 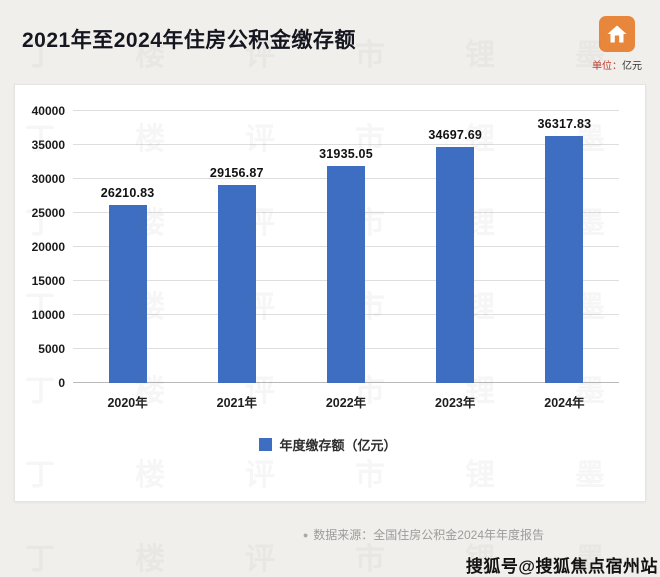 I want to click on x-axis-label: 2022年, so click(x=346, y=403).